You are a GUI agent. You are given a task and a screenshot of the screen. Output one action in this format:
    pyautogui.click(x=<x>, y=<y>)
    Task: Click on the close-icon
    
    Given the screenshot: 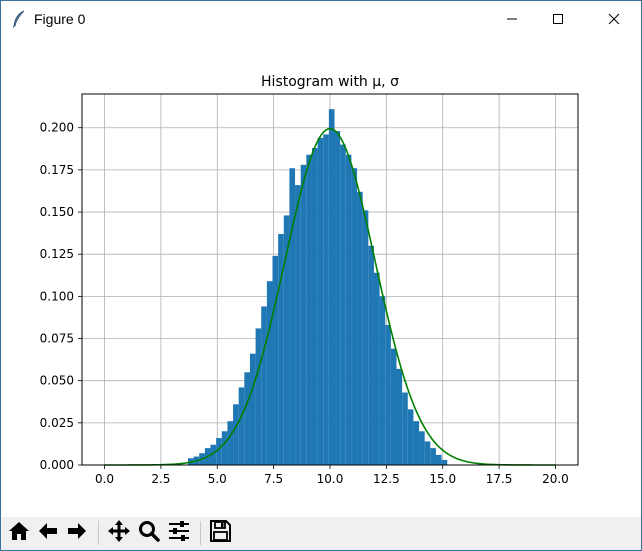 What is the action you would take?
    pyautogui.click(x=614, y=19)
    